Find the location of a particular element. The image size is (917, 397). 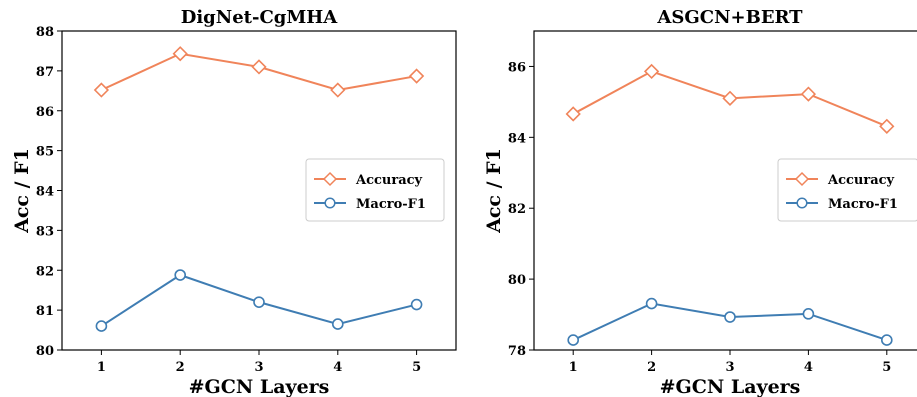

chart-title: ASGCN+BERT is located at coordinates (729, 17).